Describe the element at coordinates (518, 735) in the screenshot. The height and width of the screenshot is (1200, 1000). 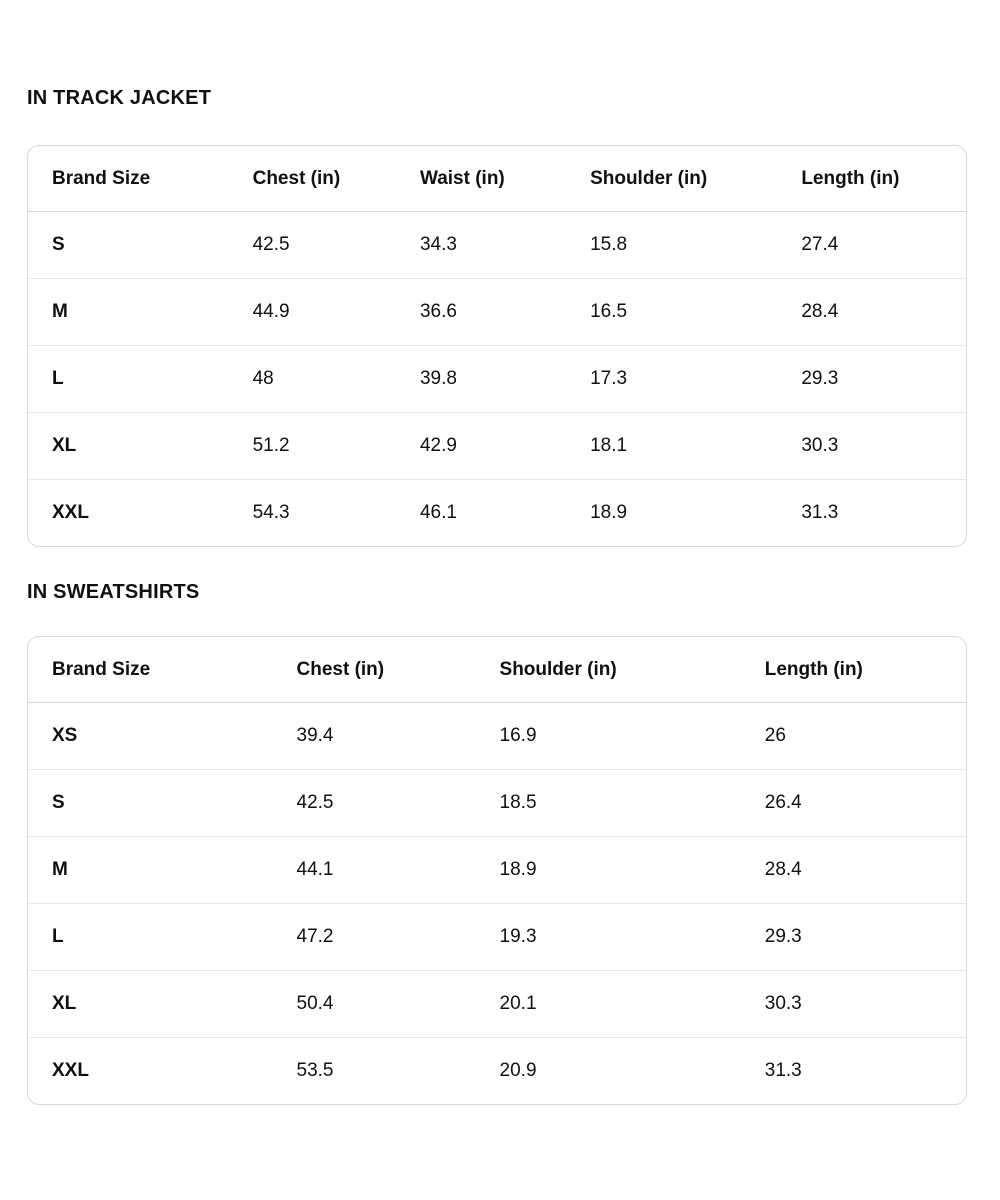
I see `measurement-cell: 16.9` at that location.